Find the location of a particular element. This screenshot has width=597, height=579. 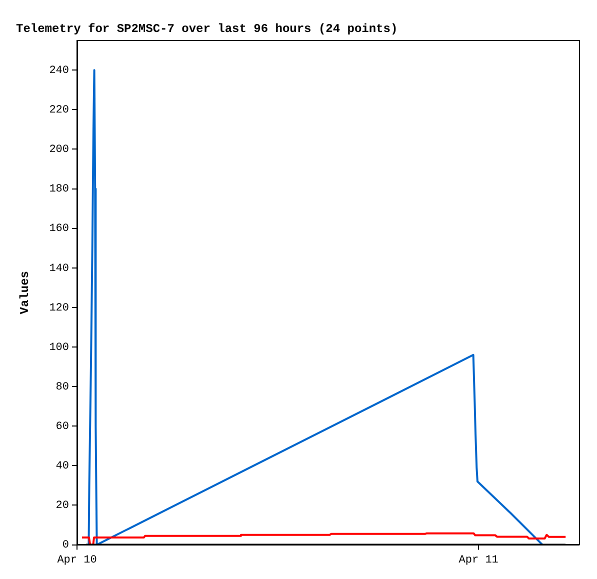

y-axis-title: Values is located at coordinates (25, 292).